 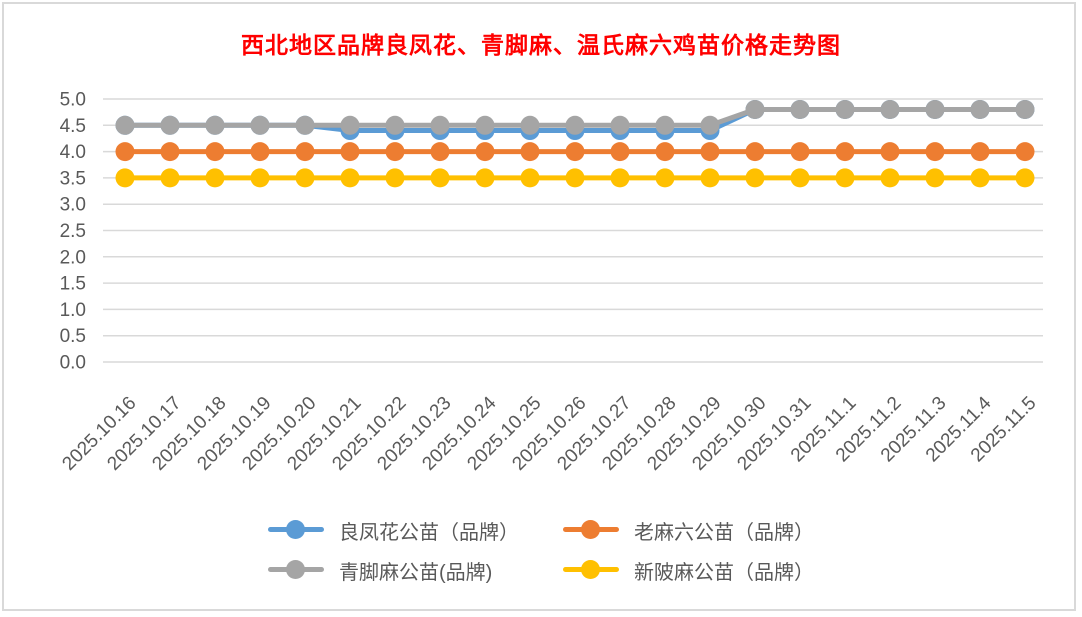 I want to click on legend-item-label: 青脚麻公苗(品牌), so click(x=416, y=572).